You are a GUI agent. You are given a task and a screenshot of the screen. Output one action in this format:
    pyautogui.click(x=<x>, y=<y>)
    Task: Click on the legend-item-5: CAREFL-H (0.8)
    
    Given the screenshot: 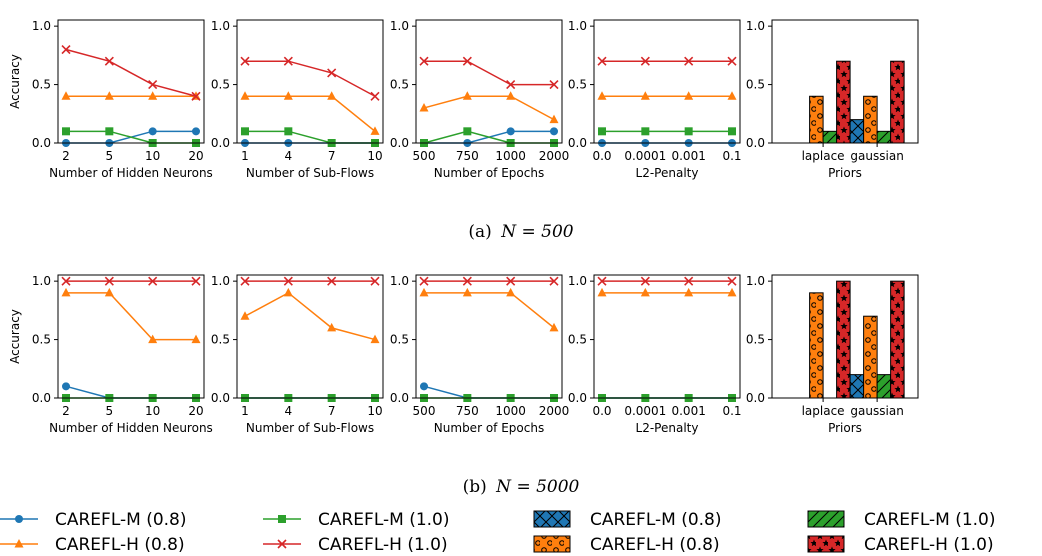 What is the action you would take?
    pyautogui.click(x=92, y=545)
    